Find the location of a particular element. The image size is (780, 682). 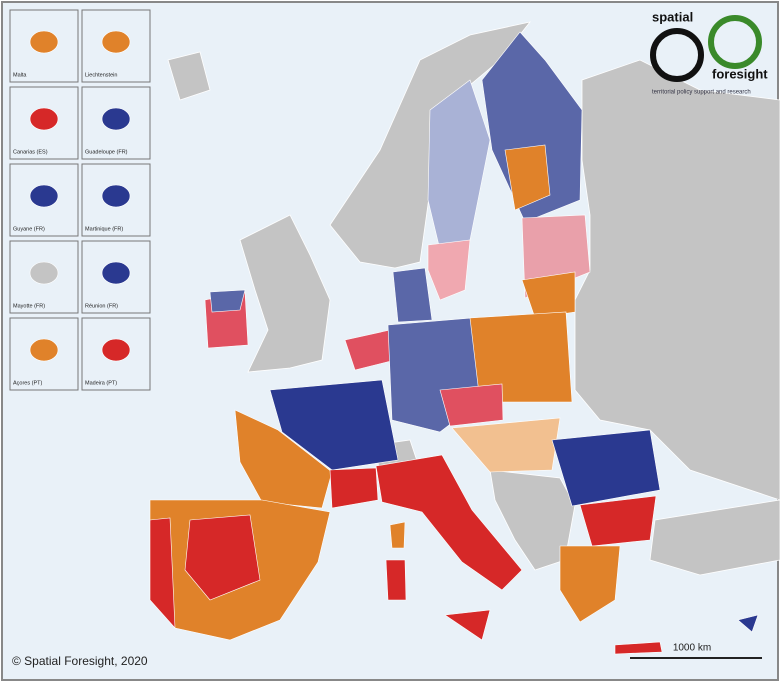

cyprus is located at coordinates (748, 623).